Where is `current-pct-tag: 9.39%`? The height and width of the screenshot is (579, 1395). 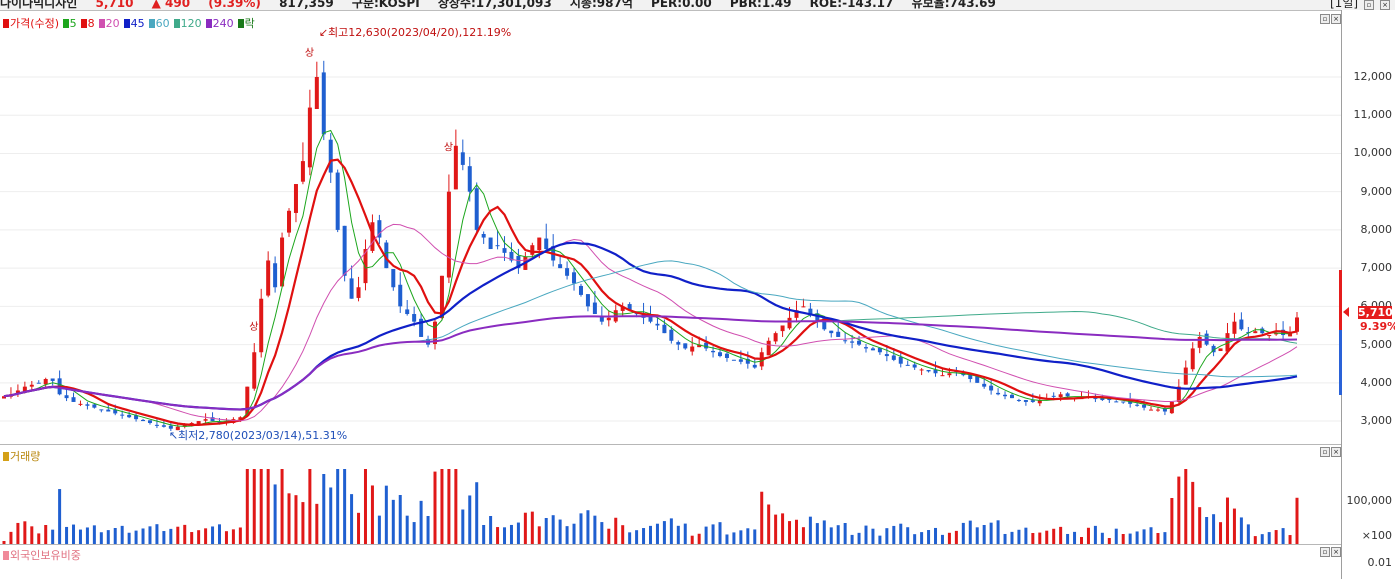
current-pct-tag: 9.39% is located at coordinates (1377, 326).